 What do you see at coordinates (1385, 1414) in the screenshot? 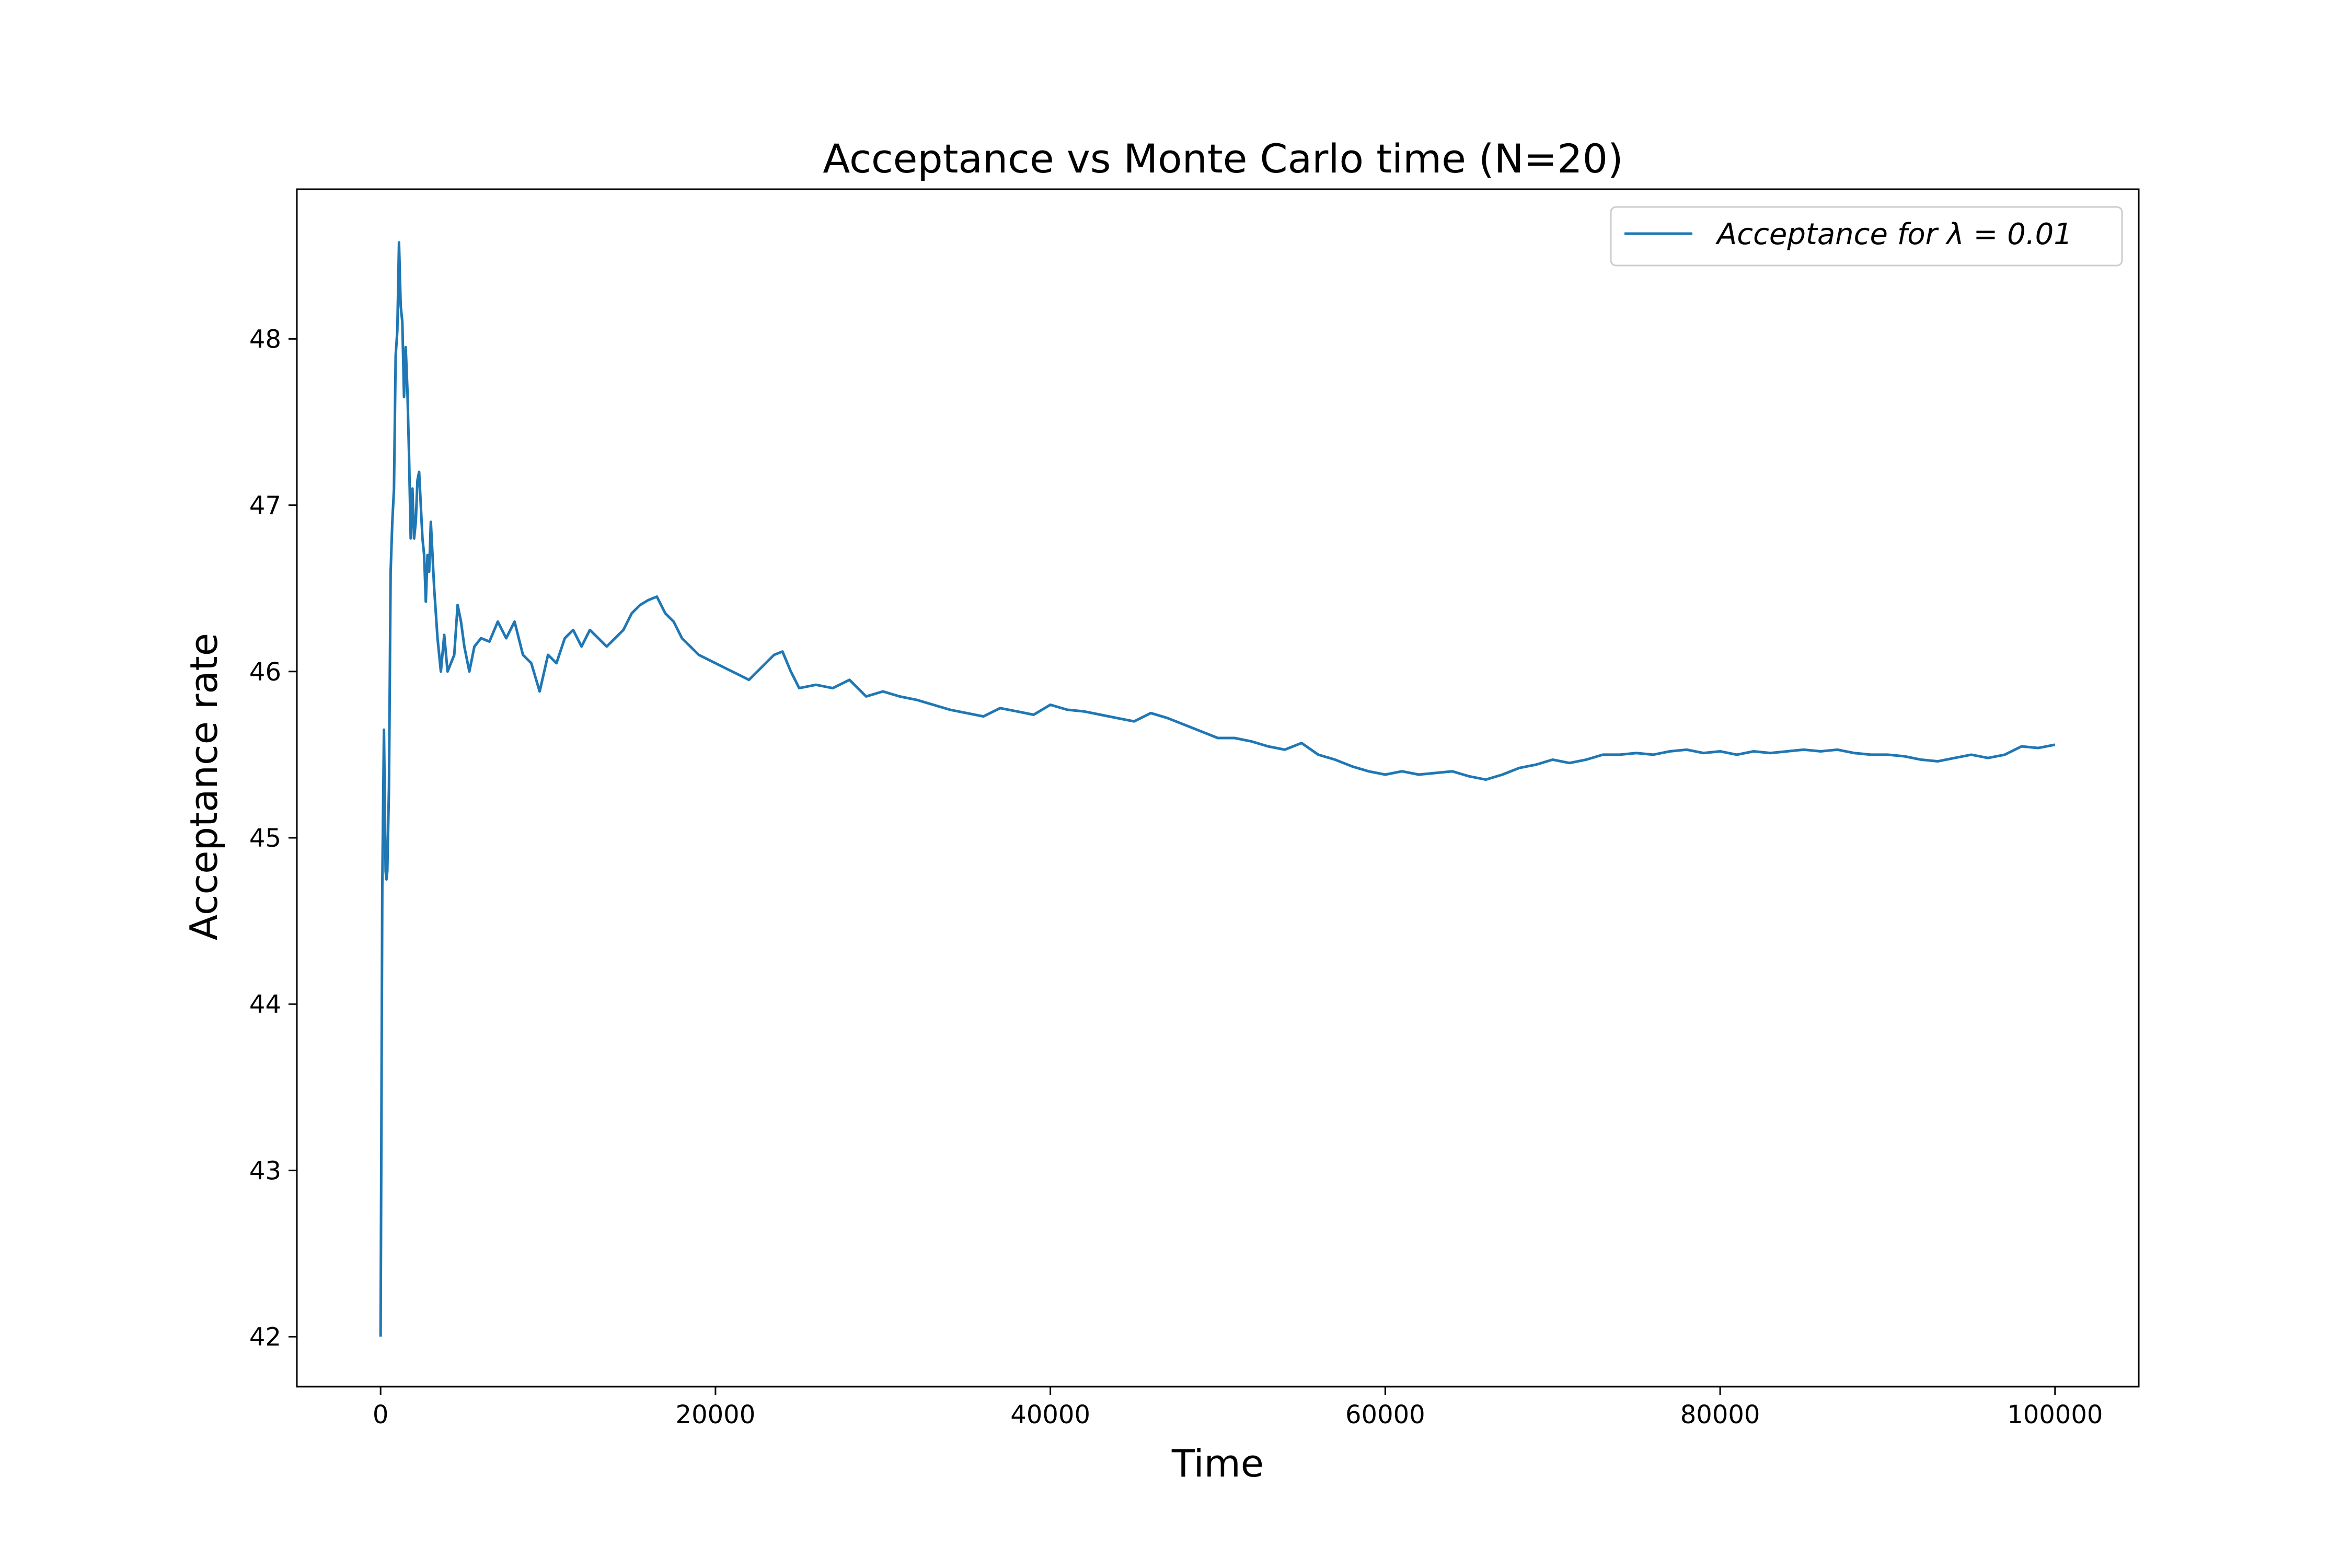
I see `x-tick-label: 60000` at bounding box center [1385, 1414].